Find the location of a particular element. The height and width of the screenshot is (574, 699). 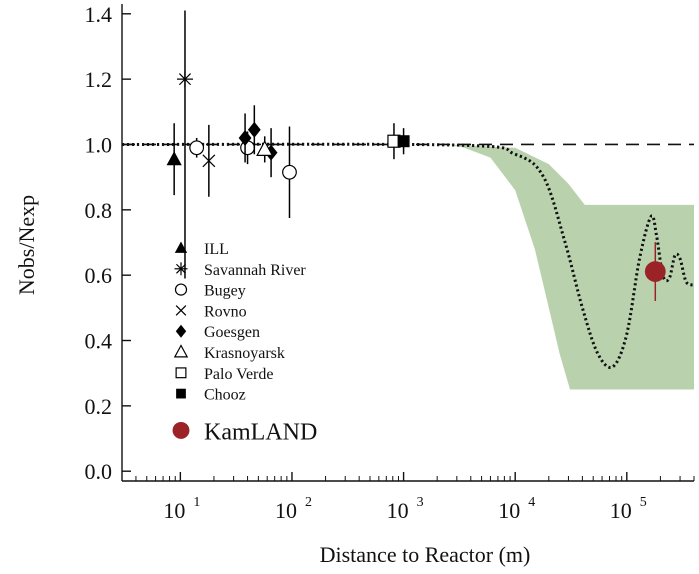

legend-label-bugey: Bugey is located at coordinates (225, 291).